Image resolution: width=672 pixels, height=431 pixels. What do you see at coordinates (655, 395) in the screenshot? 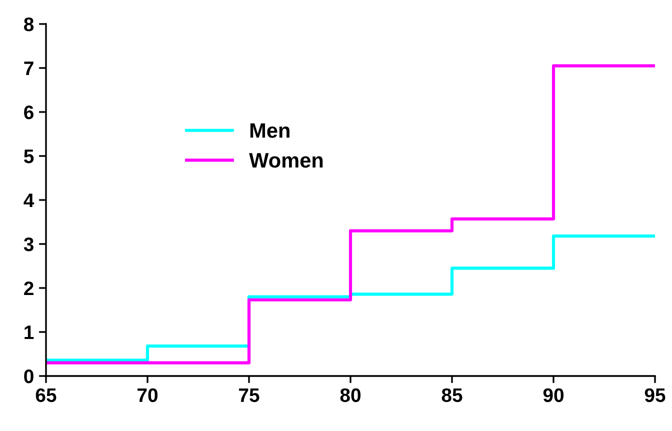
I see `x-tick-label: 95` at bounding box center [655, 395].